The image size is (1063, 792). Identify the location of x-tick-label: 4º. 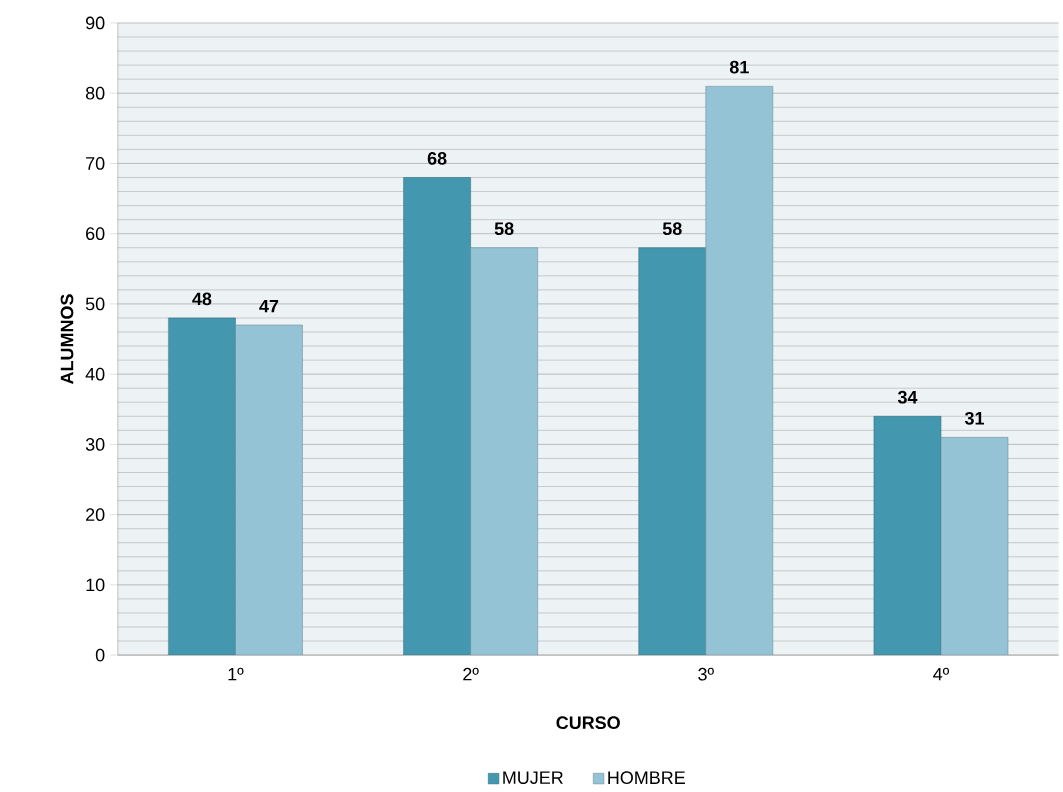
(941, 674).